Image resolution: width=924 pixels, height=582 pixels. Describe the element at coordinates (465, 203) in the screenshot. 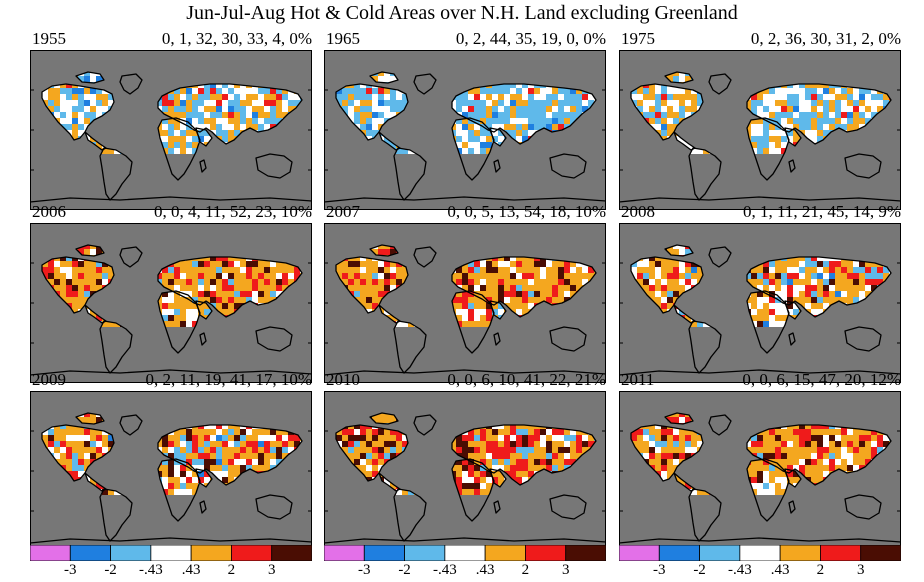

I see `land-antarctica` at that location.